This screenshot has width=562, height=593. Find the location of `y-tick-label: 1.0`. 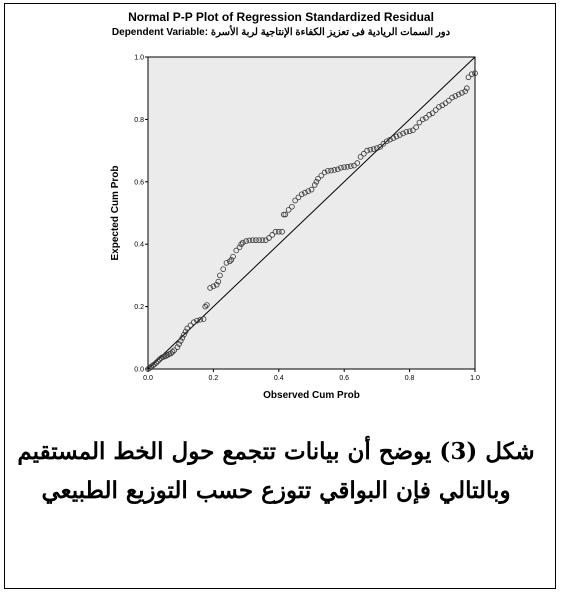

y-tick-label: 1.0 is located at coordinates (139, 58).